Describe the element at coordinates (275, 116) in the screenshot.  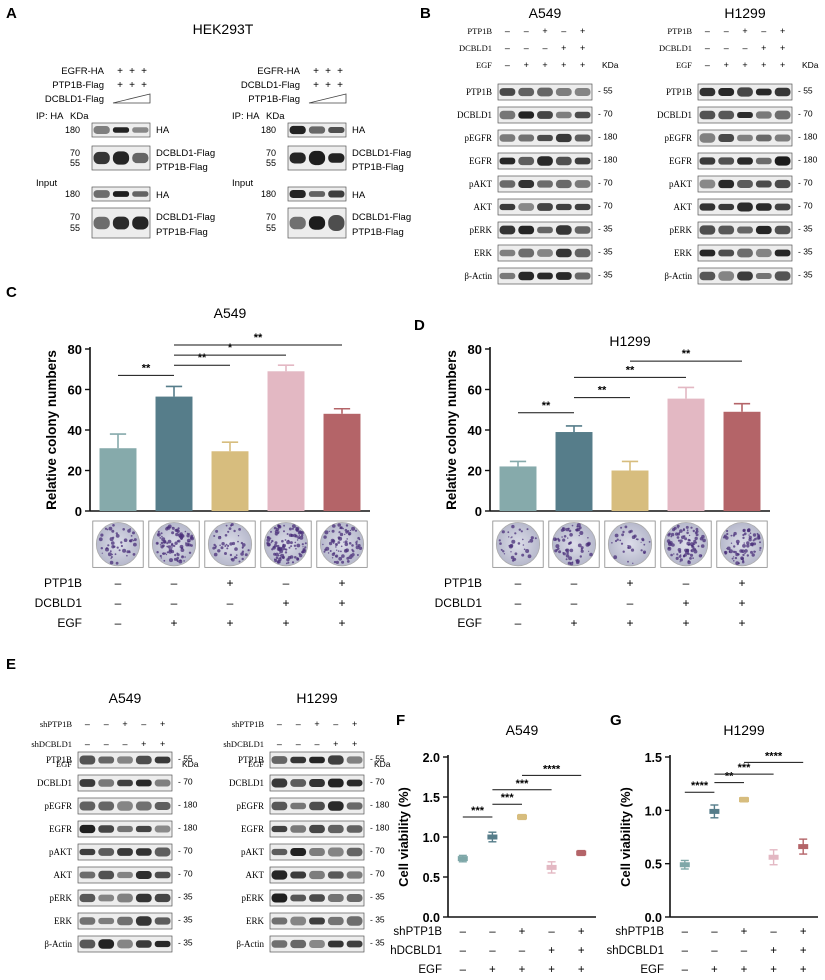
I see `kda-header: KDa` at that location.